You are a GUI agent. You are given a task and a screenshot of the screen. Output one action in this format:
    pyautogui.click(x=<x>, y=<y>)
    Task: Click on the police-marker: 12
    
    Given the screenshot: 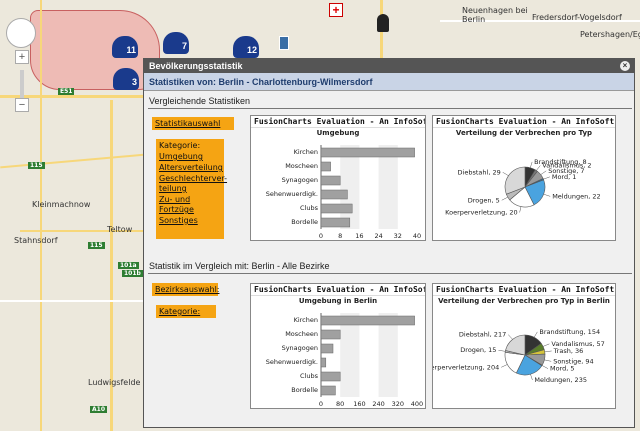 What is the action you would take?
    pyautogui.click(x=246, y=47)
    